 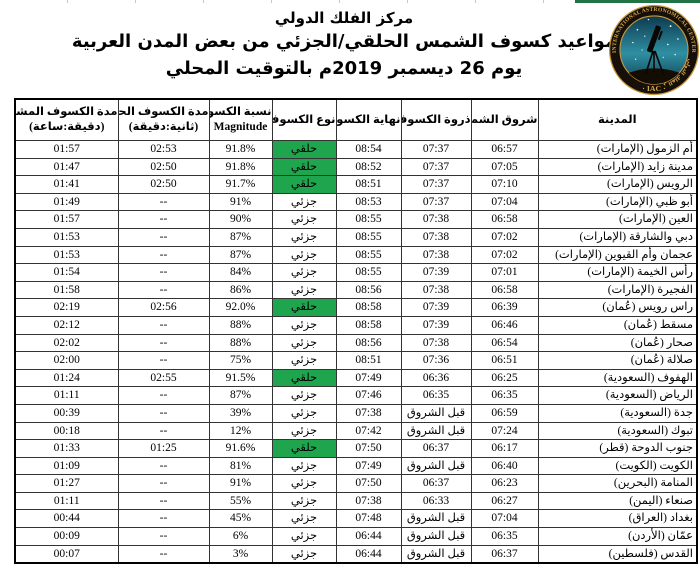 What do you see at coordinates (368, 167) in the screenshot?
I see `cell-end: 08:52` at bounding box center [368, 167].